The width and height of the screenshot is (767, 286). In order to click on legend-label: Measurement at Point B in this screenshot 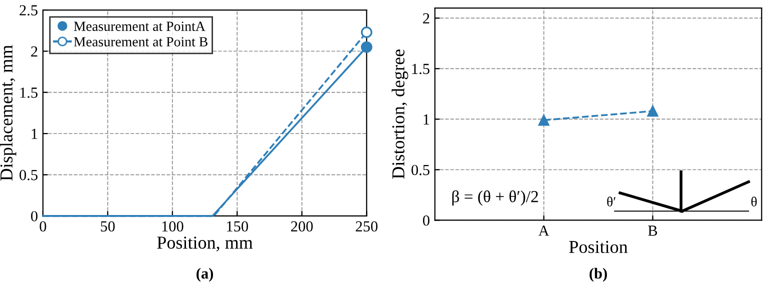, I will do `click(141, 41)`.